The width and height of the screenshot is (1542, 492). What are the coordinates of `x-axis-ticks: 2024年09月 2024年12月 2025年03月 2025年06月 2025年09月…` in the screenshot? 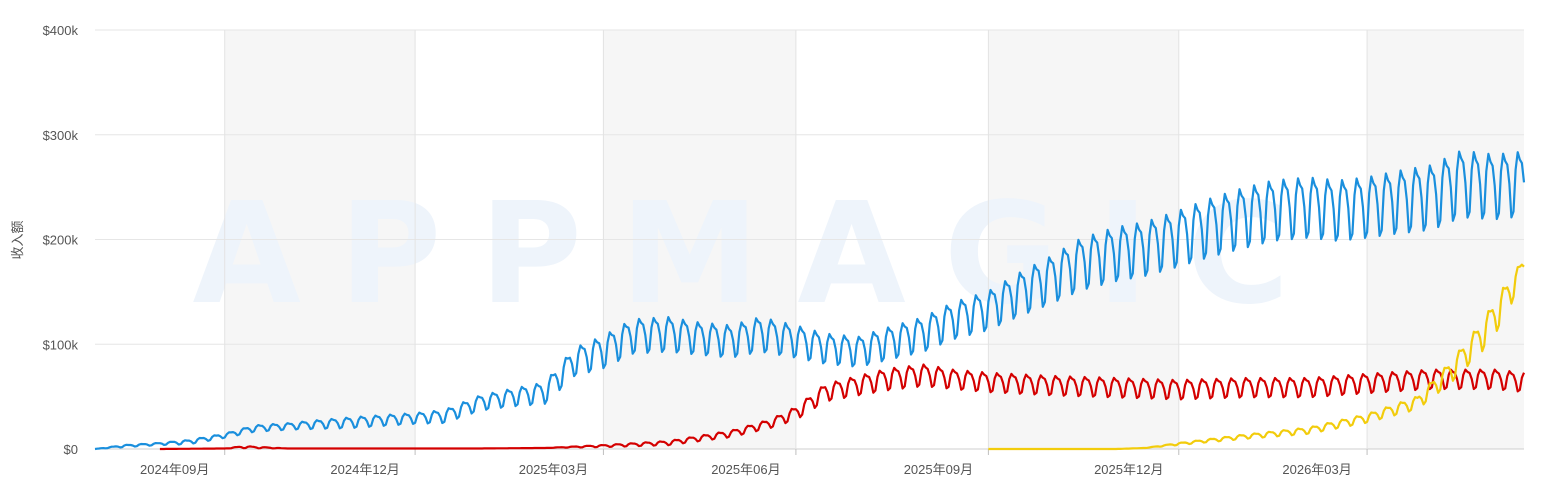 It's located at (746, 469).